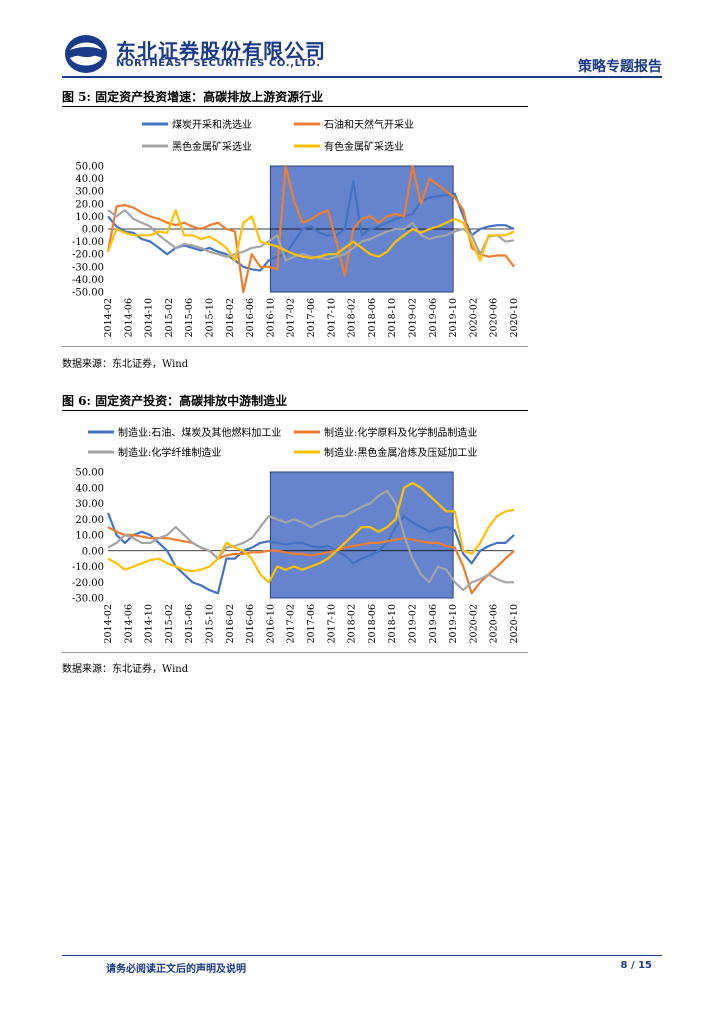 The width and height of the screenshot is (724, 1024). I want to click on figure6-source-rule, so click(295, 652).